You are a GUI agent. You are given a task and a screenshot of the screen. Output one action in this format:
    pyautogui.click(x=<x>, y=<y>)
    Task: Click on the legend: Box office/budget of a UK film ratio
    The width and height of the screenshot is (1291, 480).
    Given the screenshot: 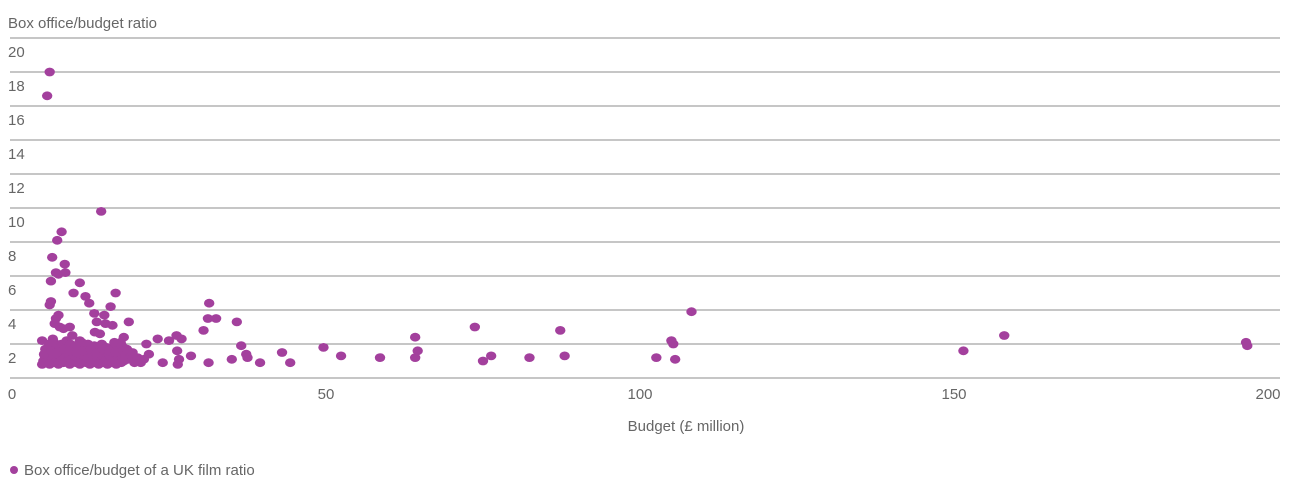 What is the action you would take?
    pyautogui.click(x=132, y=470)
    